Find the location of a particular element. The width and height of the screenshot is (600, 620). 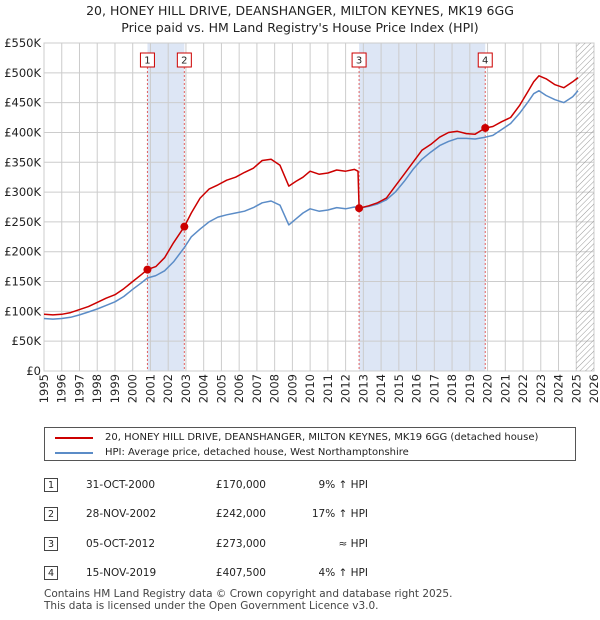

y-tick-label: £50K is located at coordinates (27, 341).